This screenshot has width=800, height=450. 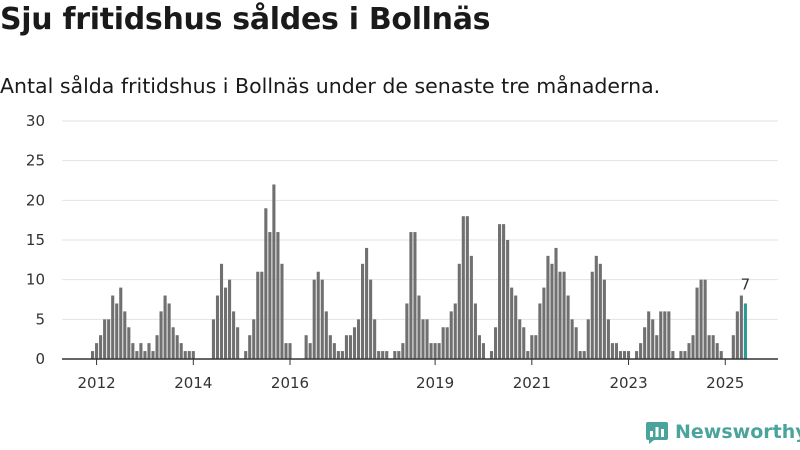 What do you see at coordinates (193, 383) in the screenshot?
I see `x-tick-label: 2014` at bounding box center [193, 383].